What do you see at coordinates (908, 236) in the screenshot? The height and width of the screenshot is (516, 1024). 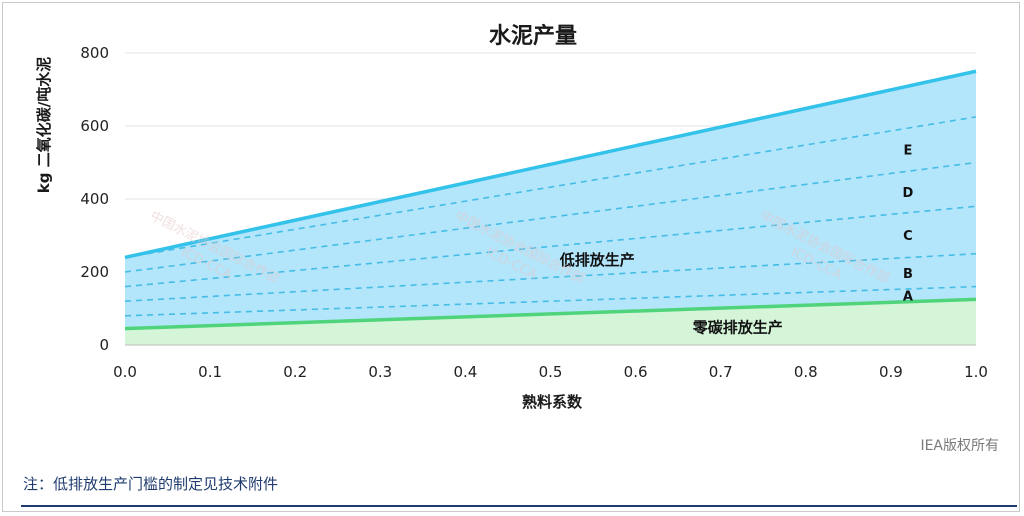 I see `band-label-c: C` at bounding box center [908, 236].